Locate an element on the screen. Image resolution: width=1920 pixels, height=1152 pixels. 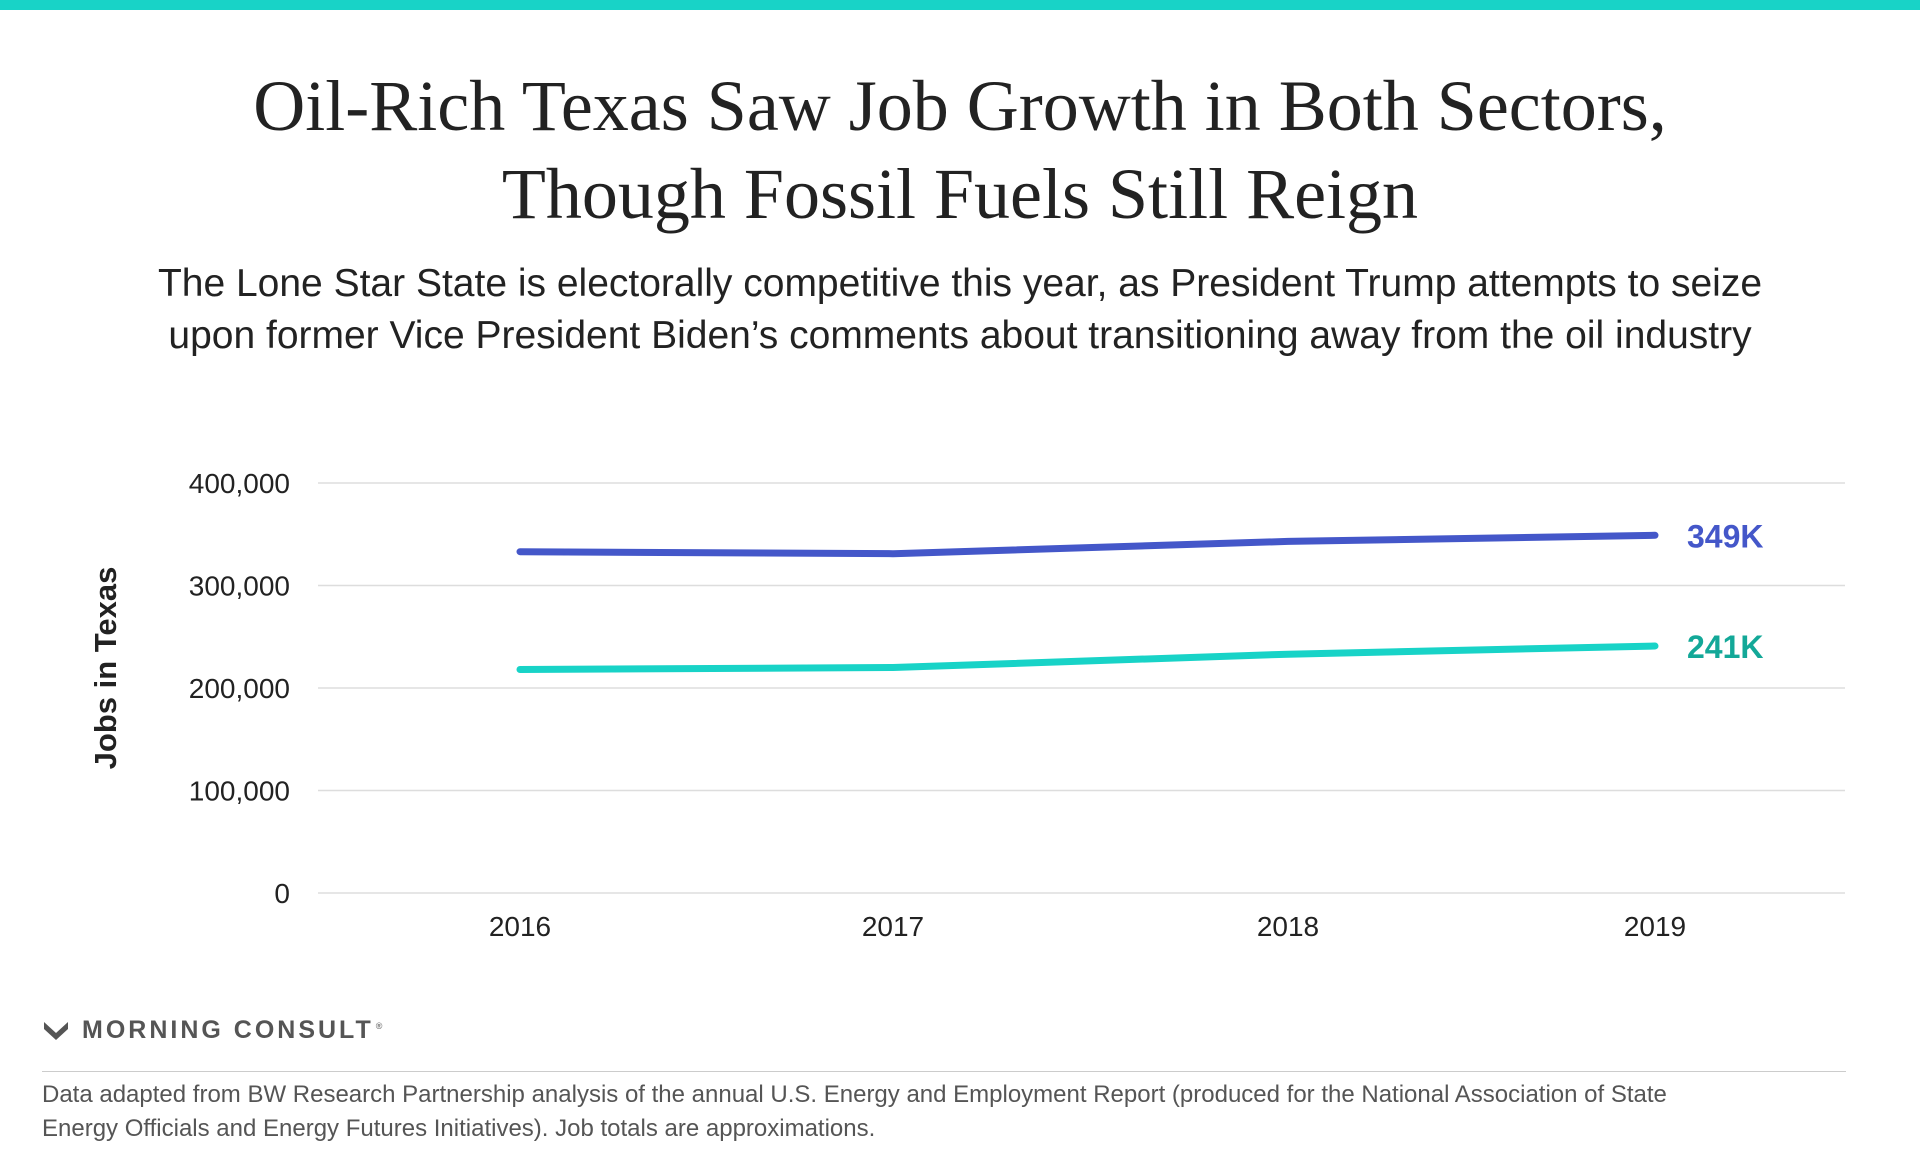
series-end-label: 241K is located at coordinates (1725, 647).